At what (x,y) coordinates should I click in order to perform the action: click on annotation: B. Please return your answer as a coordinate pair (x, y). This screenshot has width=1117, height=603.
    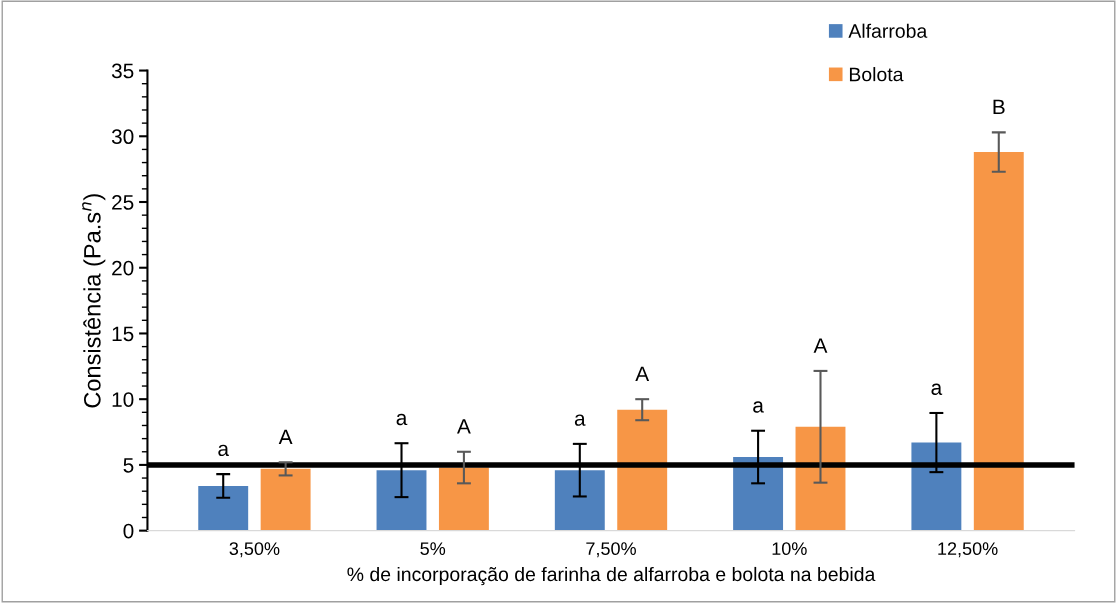
    Looking at the image, I should click on (999, 107).